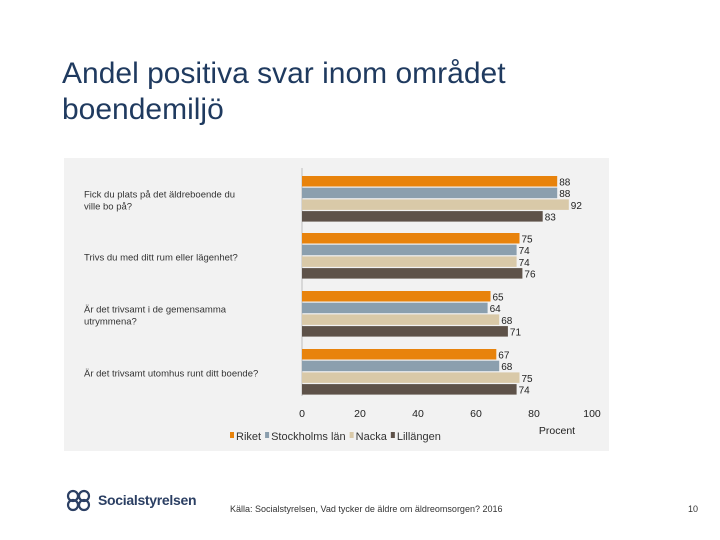 The height and width of the screenshot is (540, 720). What do you see at coordinates (534, 414) in the screenshot?
I see `x-tick-label: 80` at bounding box center [534, 414].